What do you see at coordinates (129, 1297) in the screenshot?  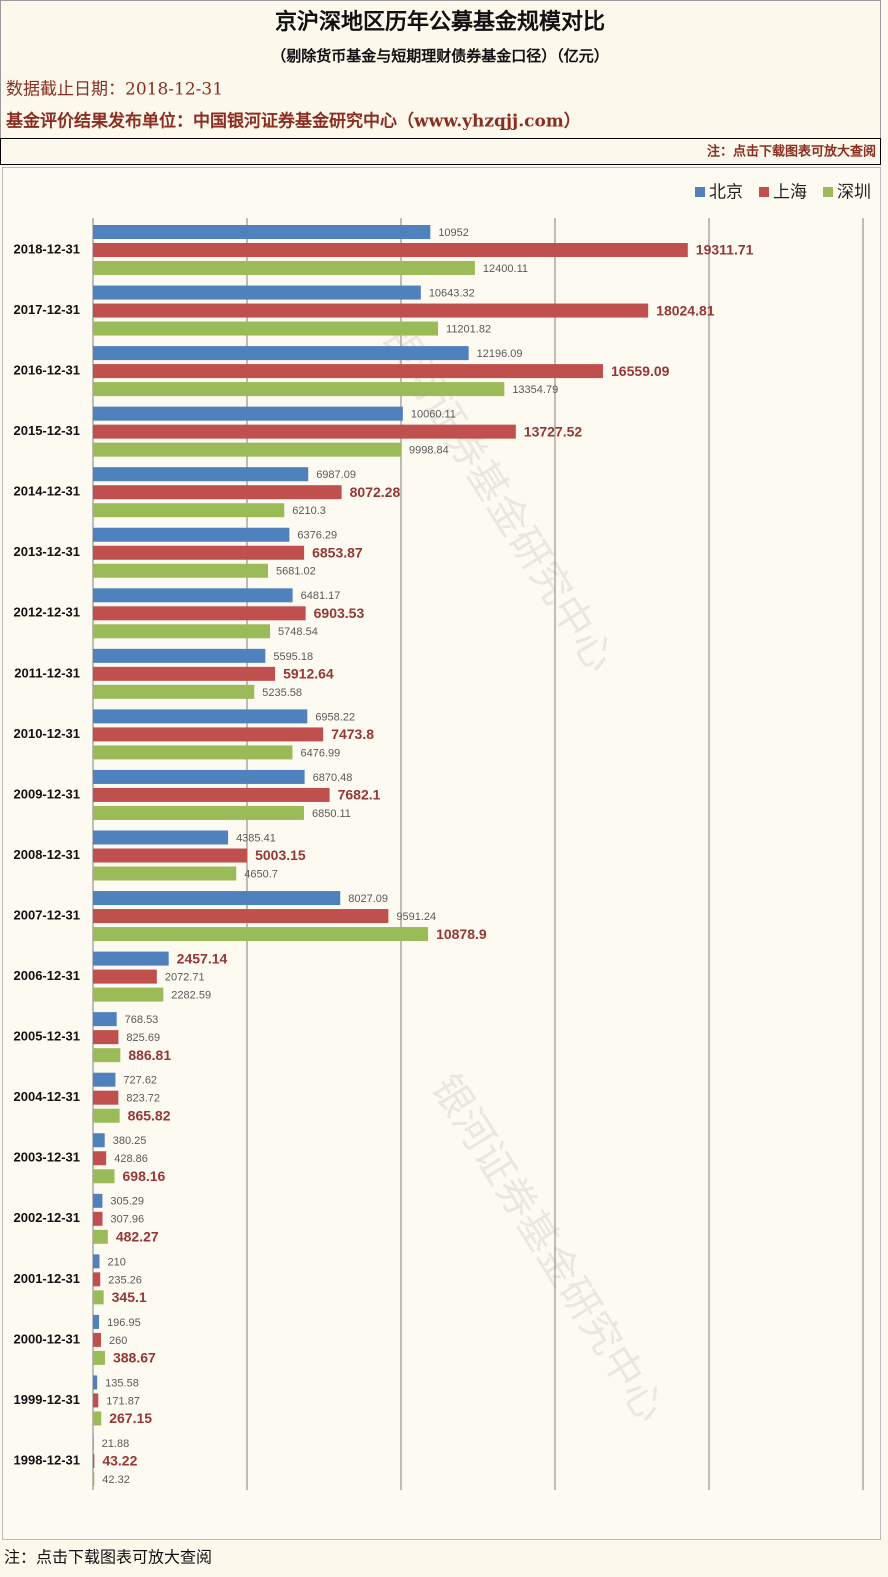 I see `data-label: 345.1` at bounding box center [129, 1297].